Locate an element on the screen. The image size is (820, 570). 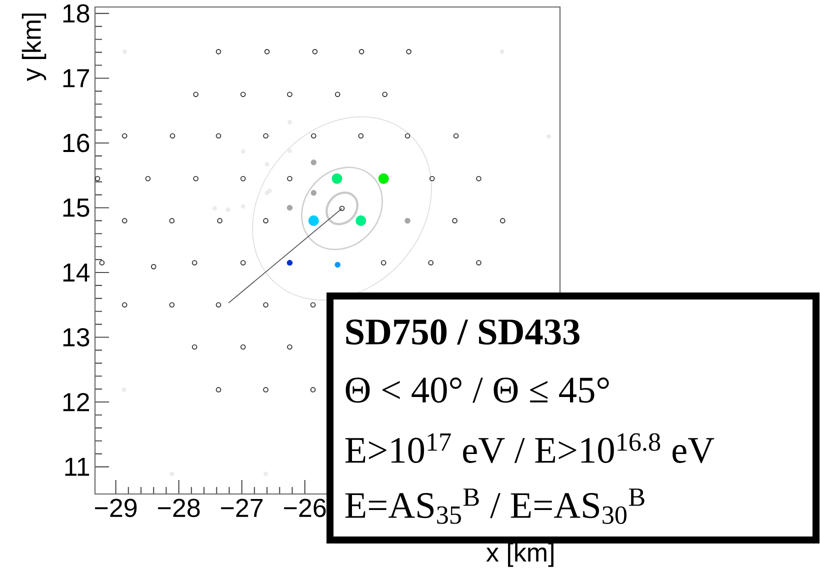
annotation: Θ < 40° / Θ ≤ 45° is located at coordinates (477, 390).